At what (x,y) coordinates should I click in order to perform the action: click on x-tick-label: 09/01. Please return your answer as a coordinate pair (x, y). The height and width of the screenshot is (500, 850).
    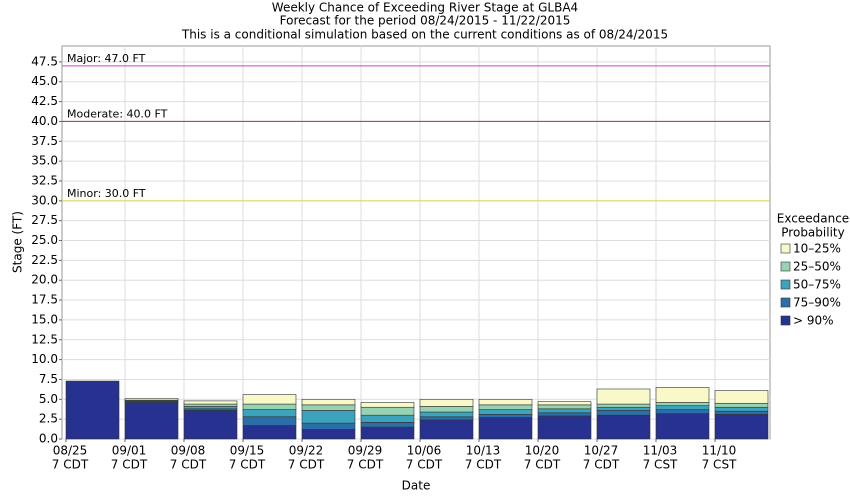
    Looking at the image, I should click on (129, 451).